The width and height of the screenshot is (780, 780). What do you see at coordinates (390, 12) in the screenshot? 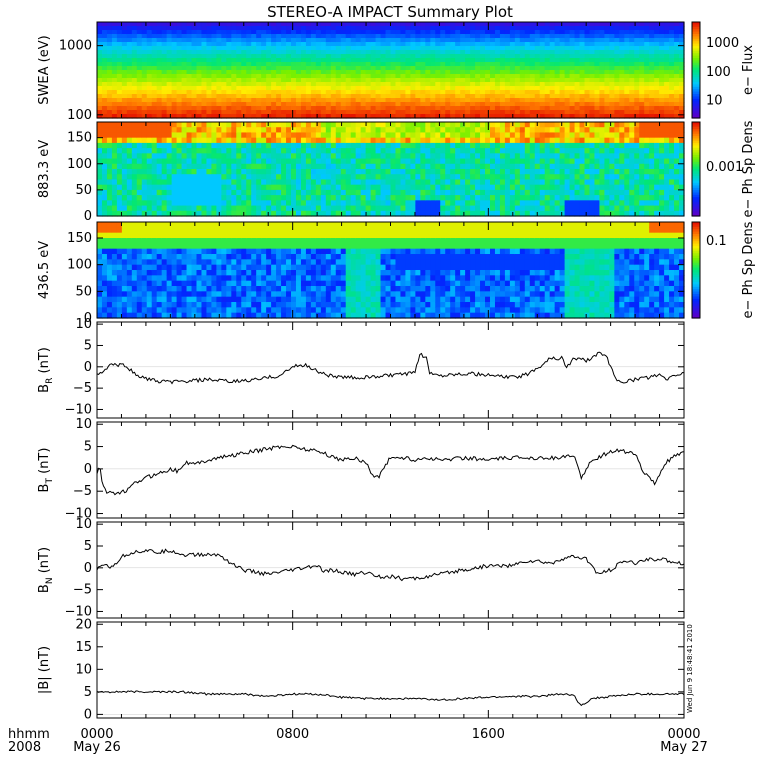
I see `plot-title: STEREO-A IMPACT Summary Plot` at bounding box center [390, 12].